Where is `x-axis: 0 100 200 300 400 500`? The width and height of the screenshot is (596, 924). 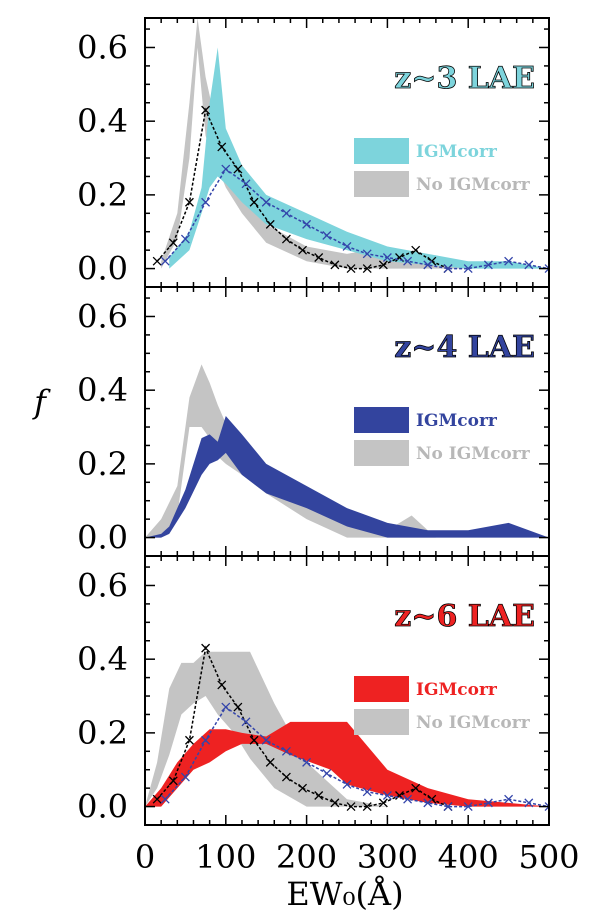 x-axis: 0 100 200 300 400 500 is located at coordinates (357, 857).